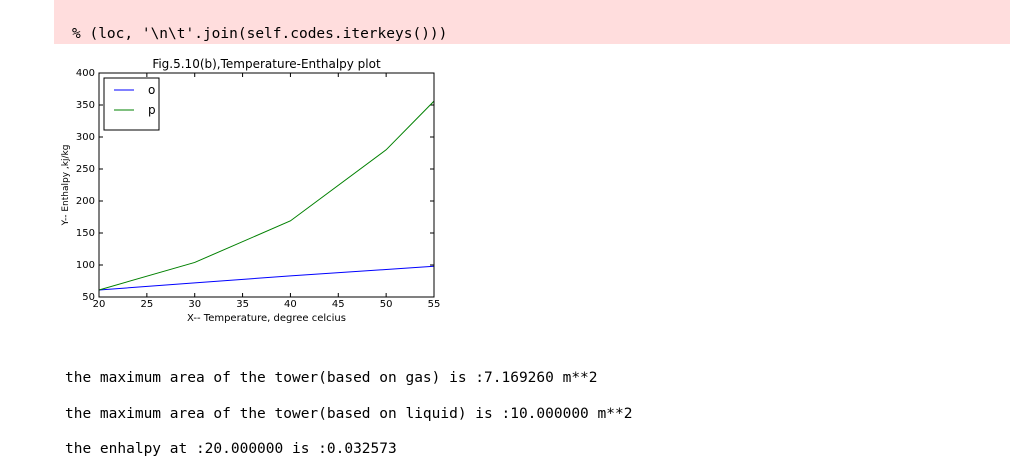 Image resolution: width=1010 pixels, height=469 pixels. I want to click on x-tick-label: 25, so click(146, 304).